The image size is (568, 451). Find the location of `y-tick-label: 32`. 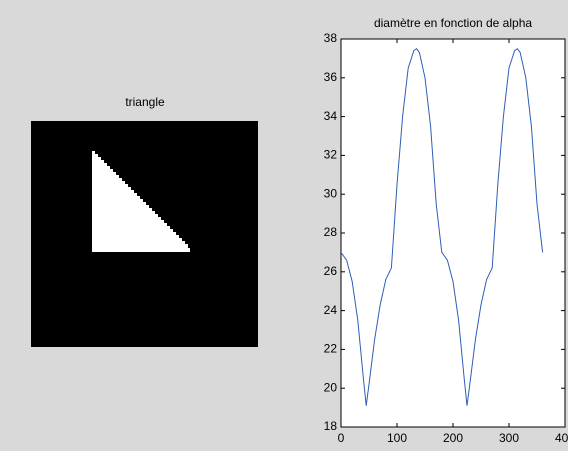

y-tick-label: 32 is located at coordinates (331, 155).